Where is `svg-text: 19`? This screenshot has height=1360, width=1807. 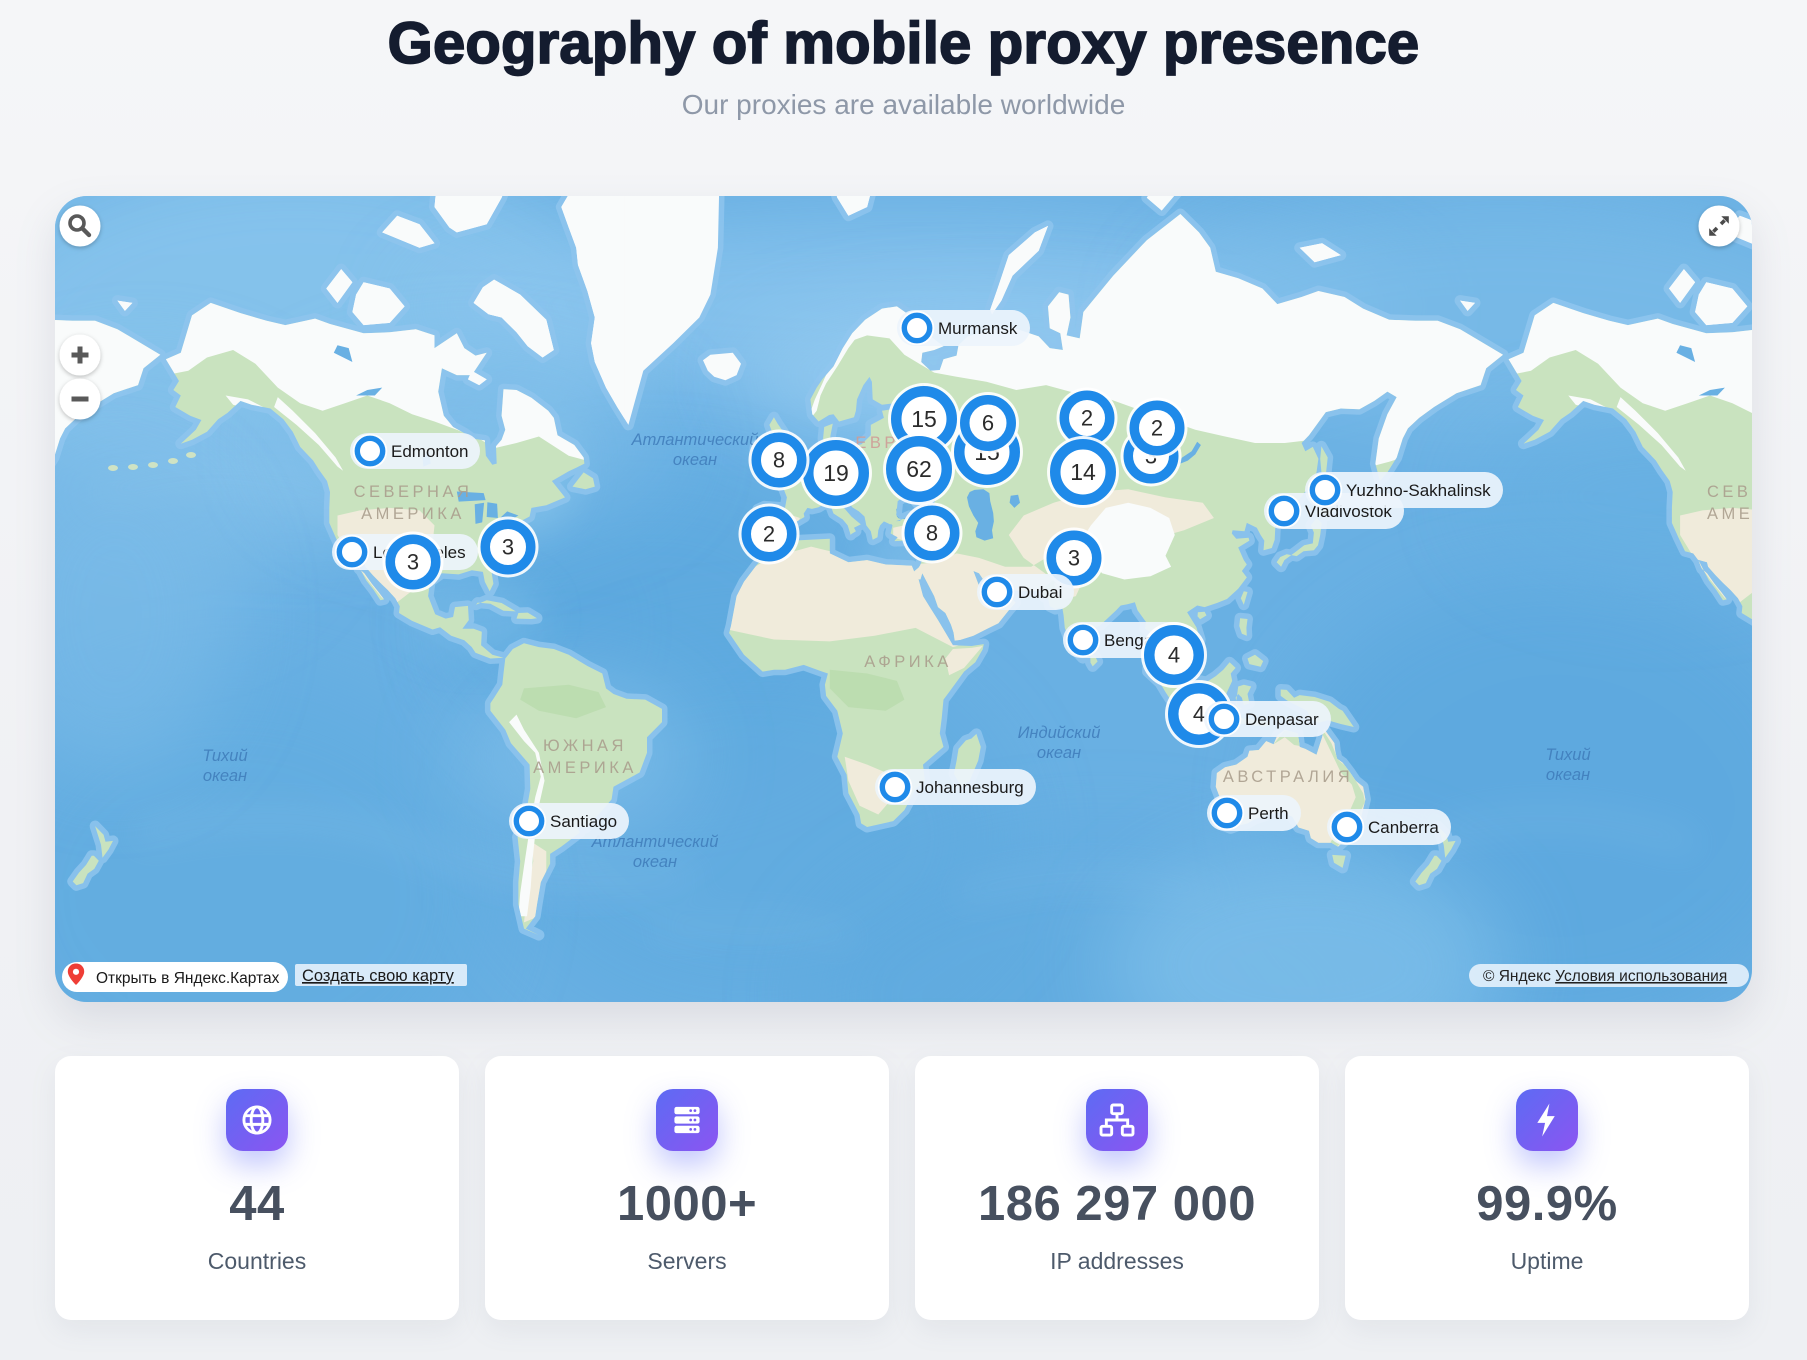 svg-text: 19 is located at coordinates (836, 473).